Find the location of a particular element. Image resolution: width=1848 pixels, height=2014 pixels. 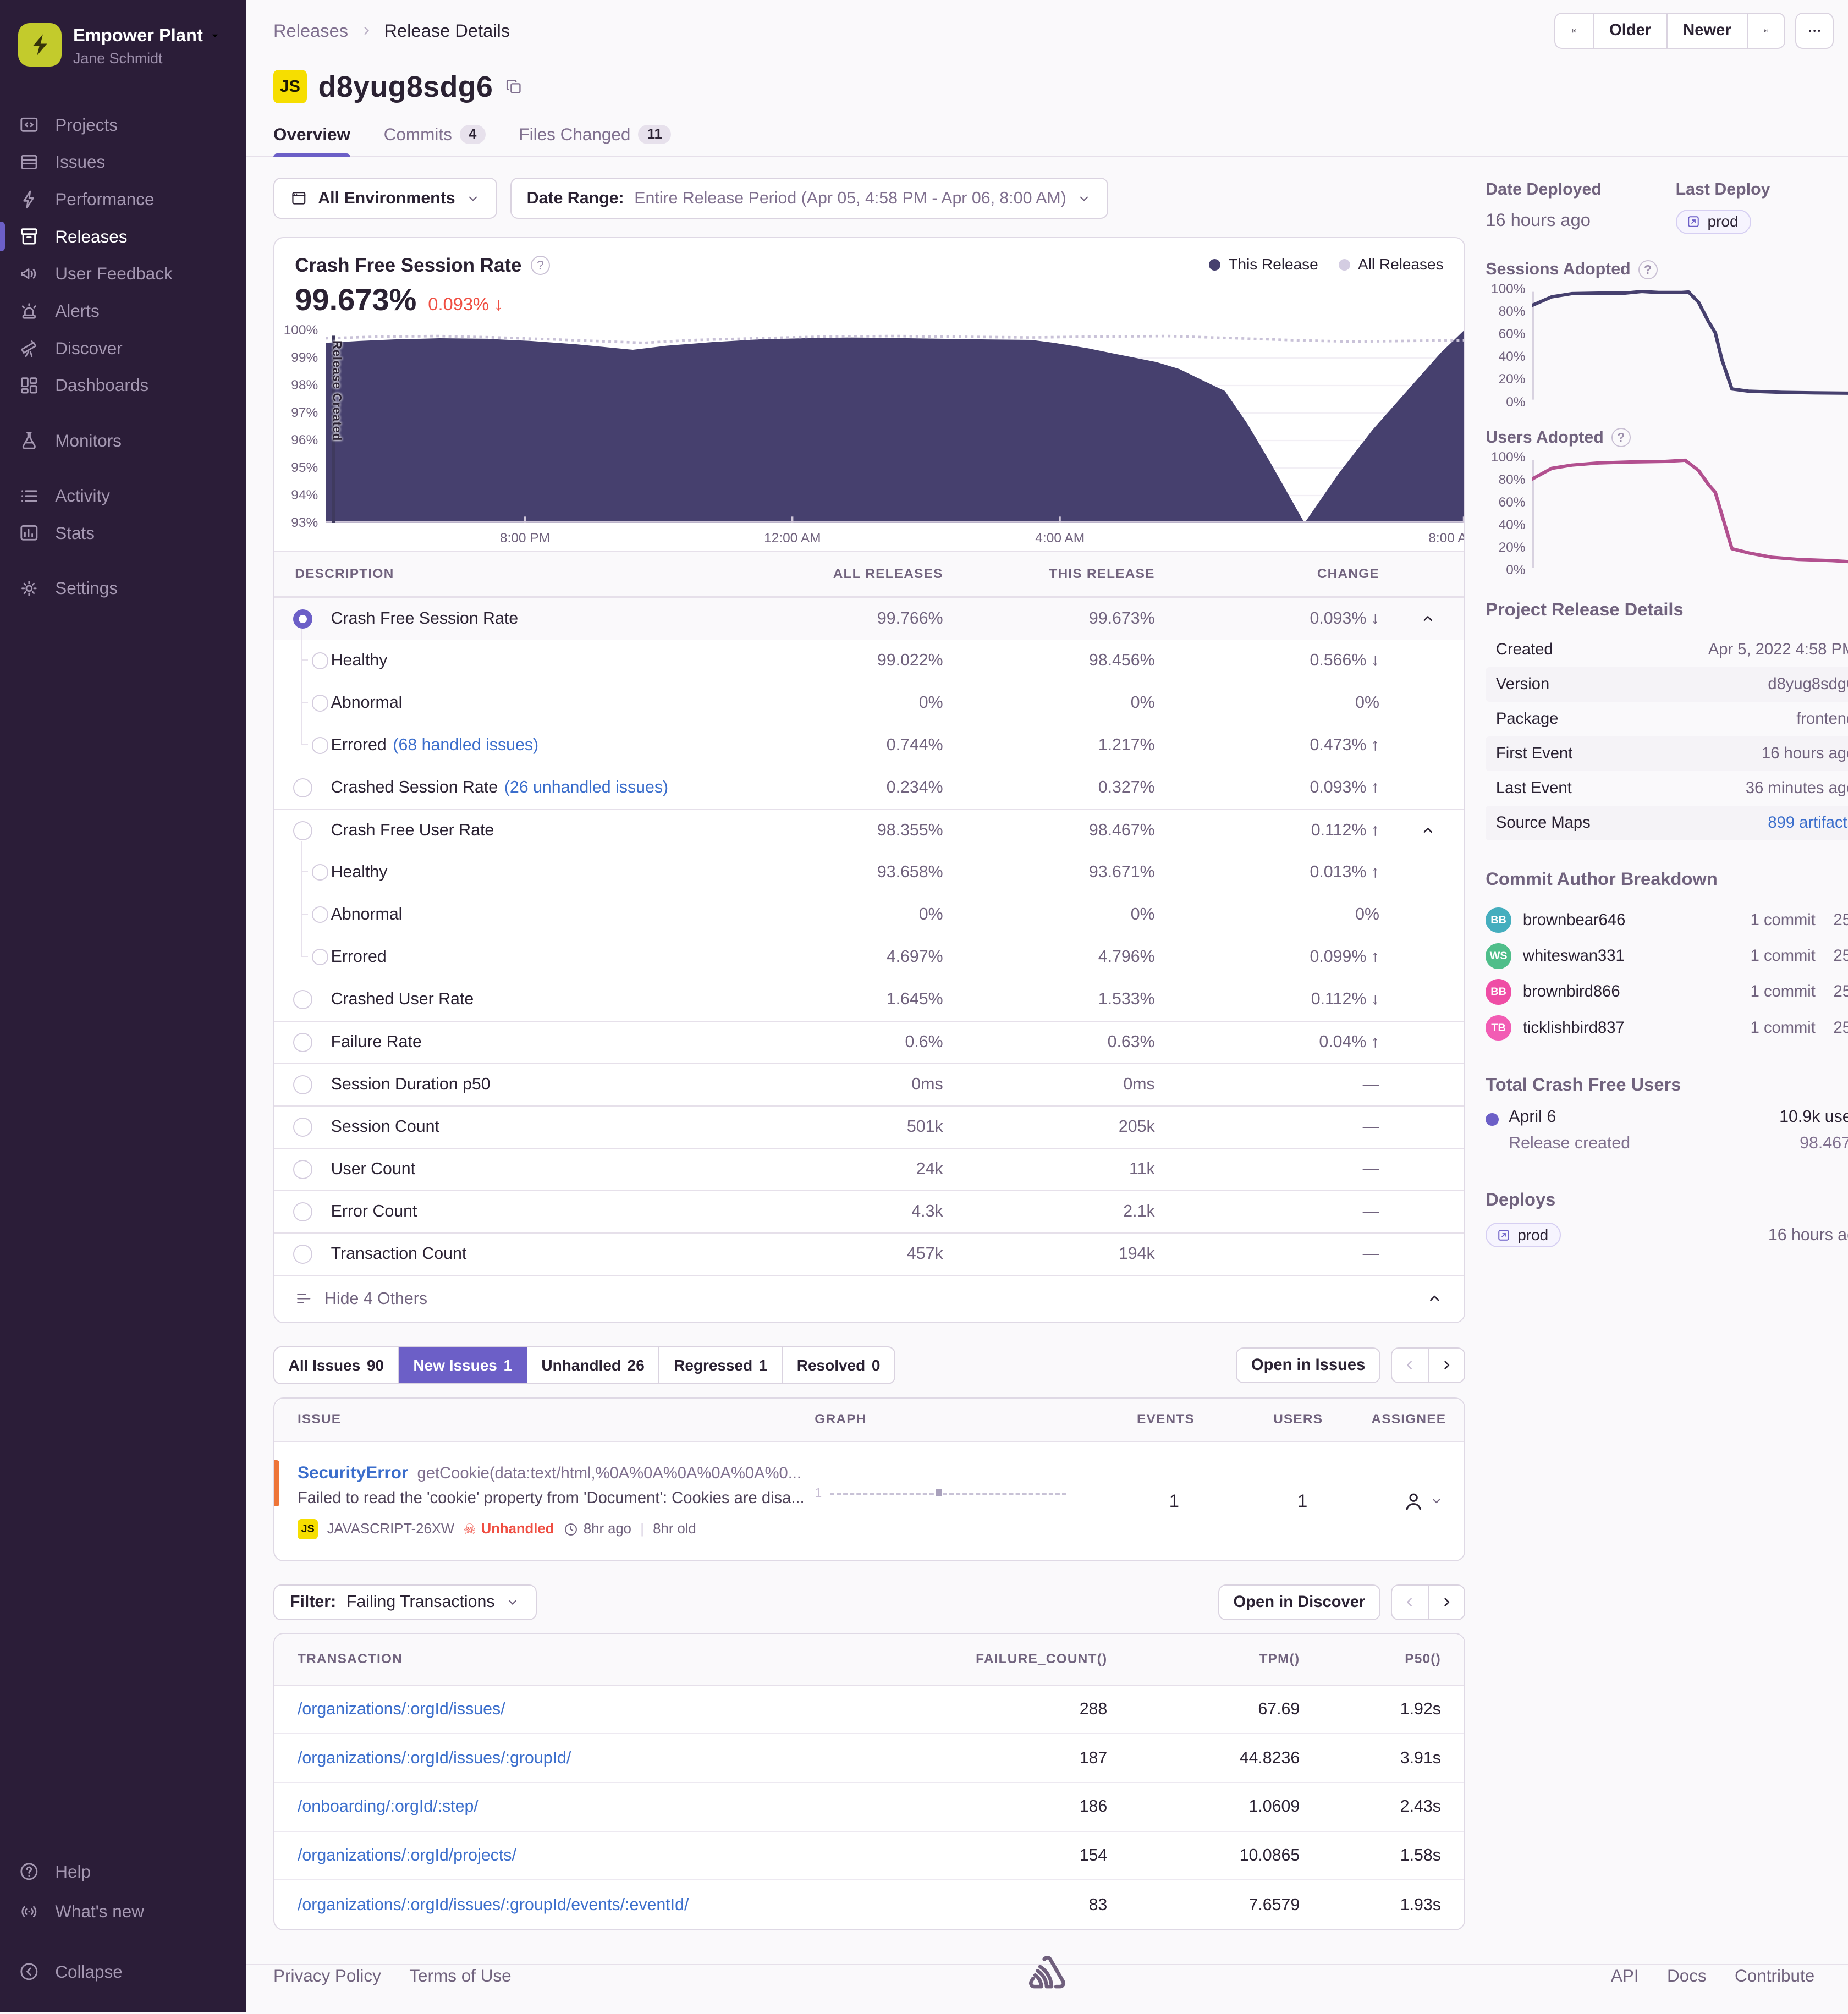

release-tab: Overview is located at coordinates (312, 140).